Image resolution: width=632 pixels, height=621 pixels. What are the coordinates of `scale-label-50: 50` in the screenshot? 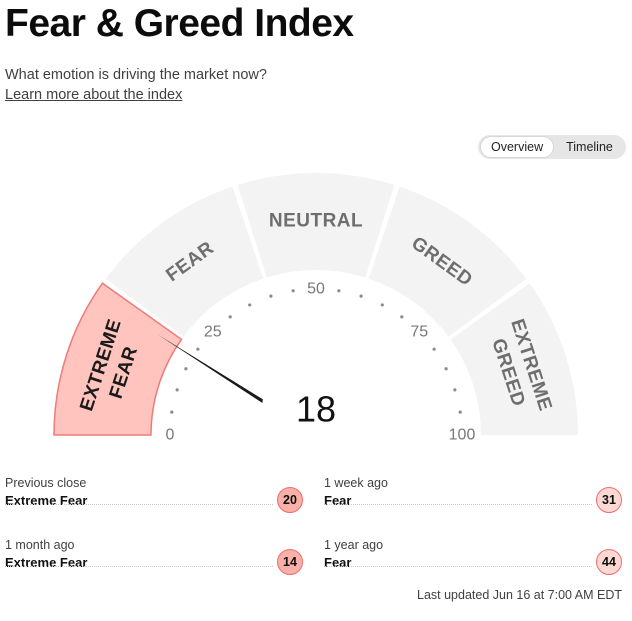 It's located at (316, 289).